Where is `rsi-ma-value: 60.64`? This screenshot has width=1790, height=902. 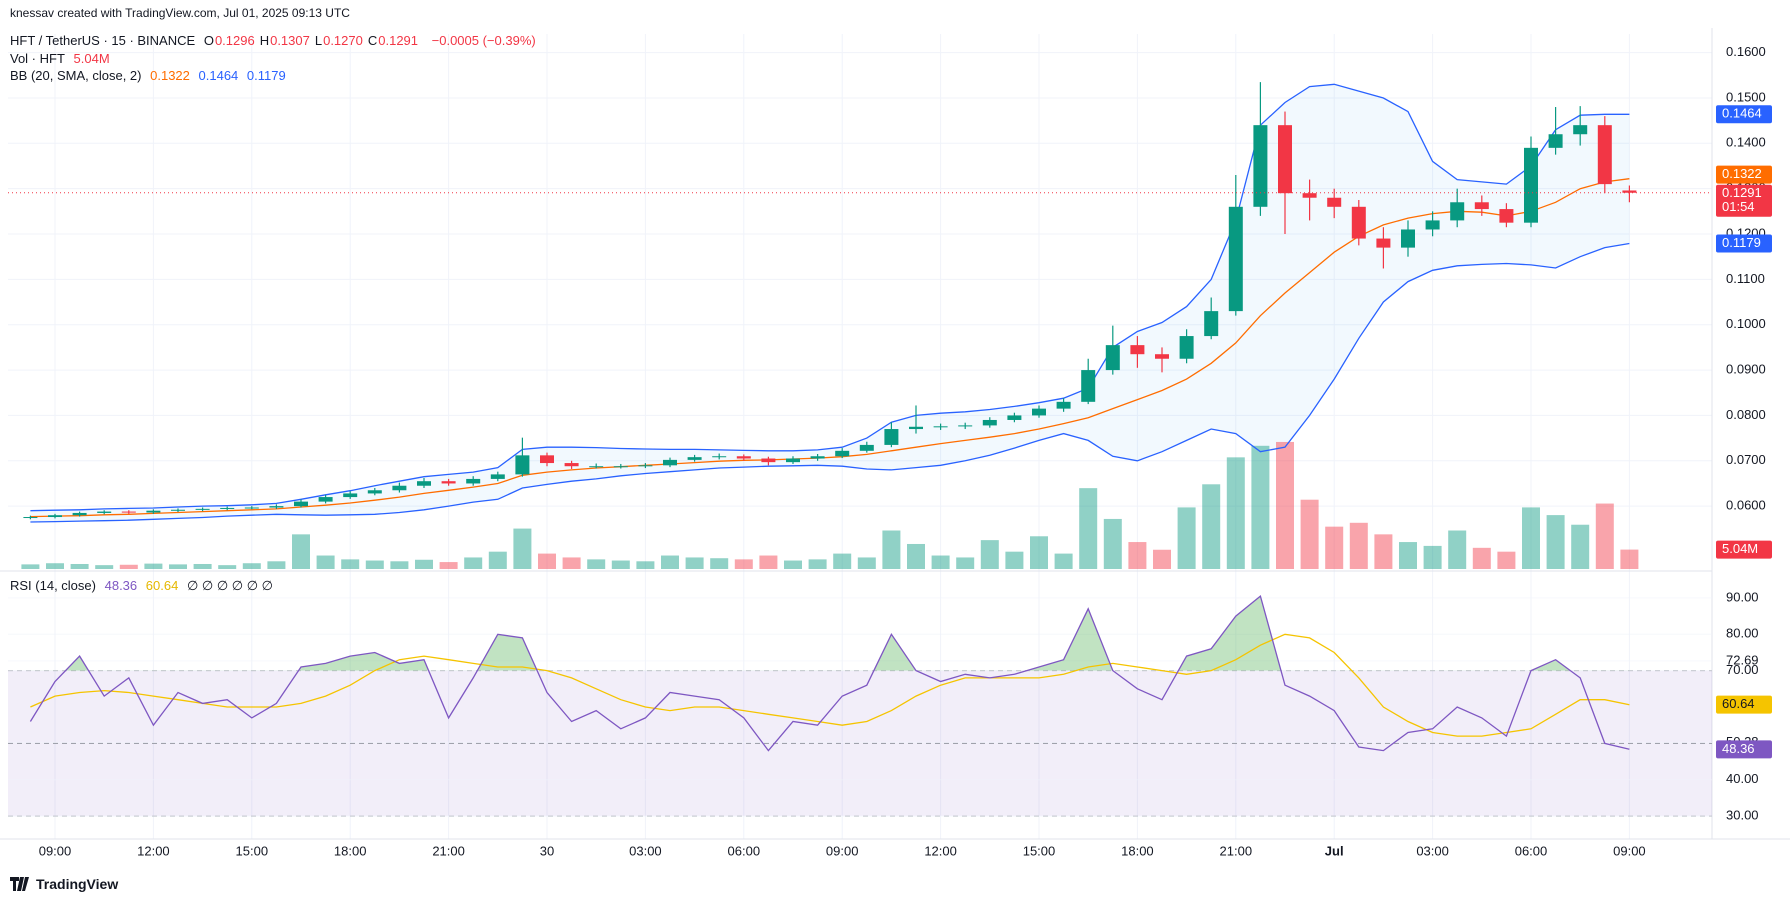
rsi-ma-value: 60.64 is located at coordinates (162, 585).